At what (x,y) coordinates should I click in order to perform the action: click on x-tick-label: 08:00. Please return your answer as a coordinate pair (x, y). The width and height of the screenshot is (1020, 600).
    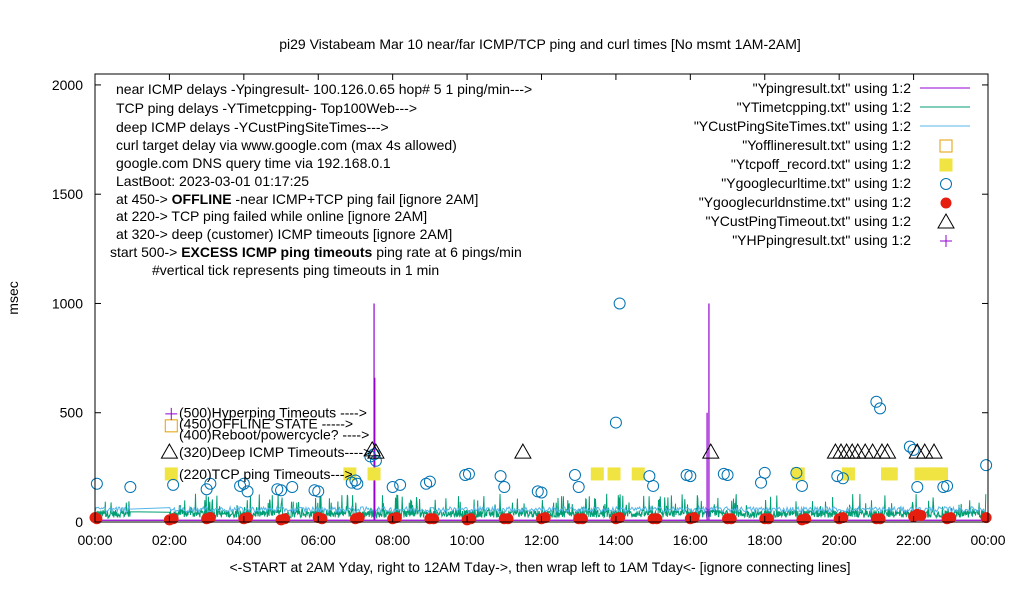
    Looking at the image, I should click on (392, 540).